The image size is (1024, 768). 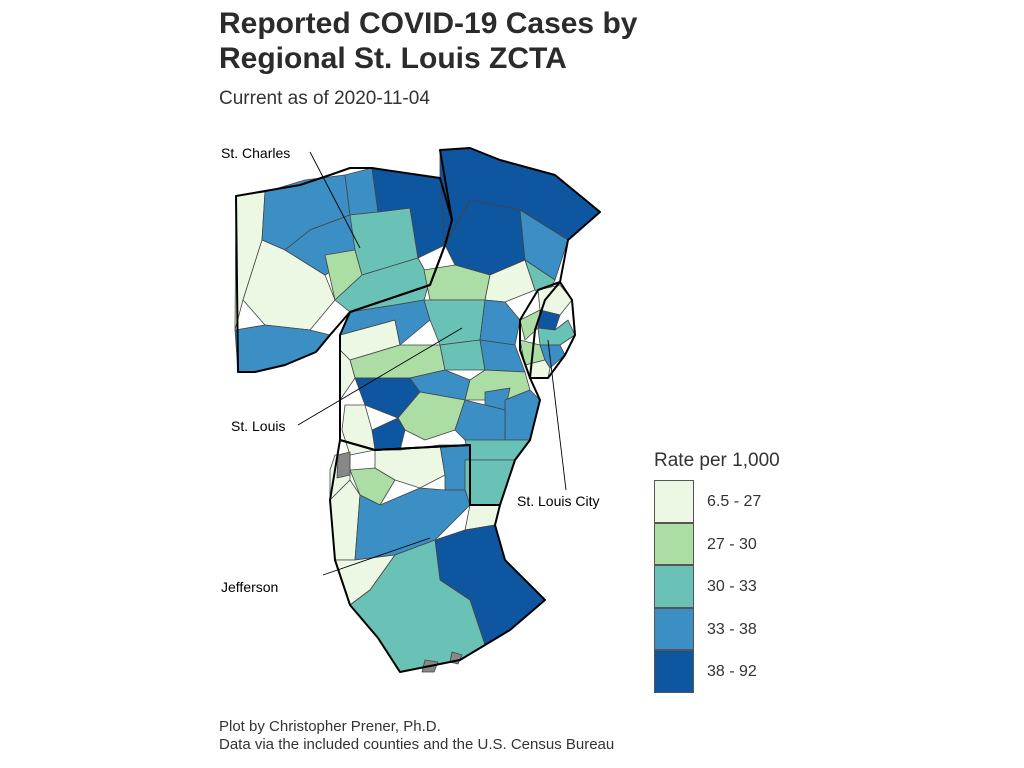 I want to click on region-stl-sw-light, so click(x=358, y=430).